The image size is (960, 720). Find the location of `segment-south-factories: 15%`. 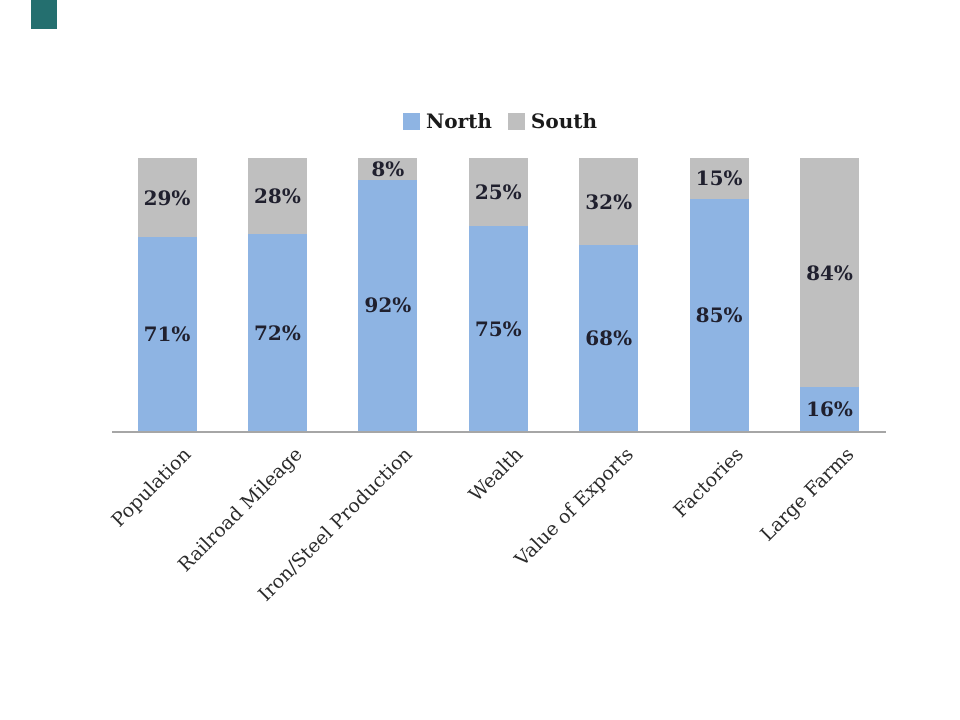

segment-south-factories: 15% is located at coordinates (719, 178).